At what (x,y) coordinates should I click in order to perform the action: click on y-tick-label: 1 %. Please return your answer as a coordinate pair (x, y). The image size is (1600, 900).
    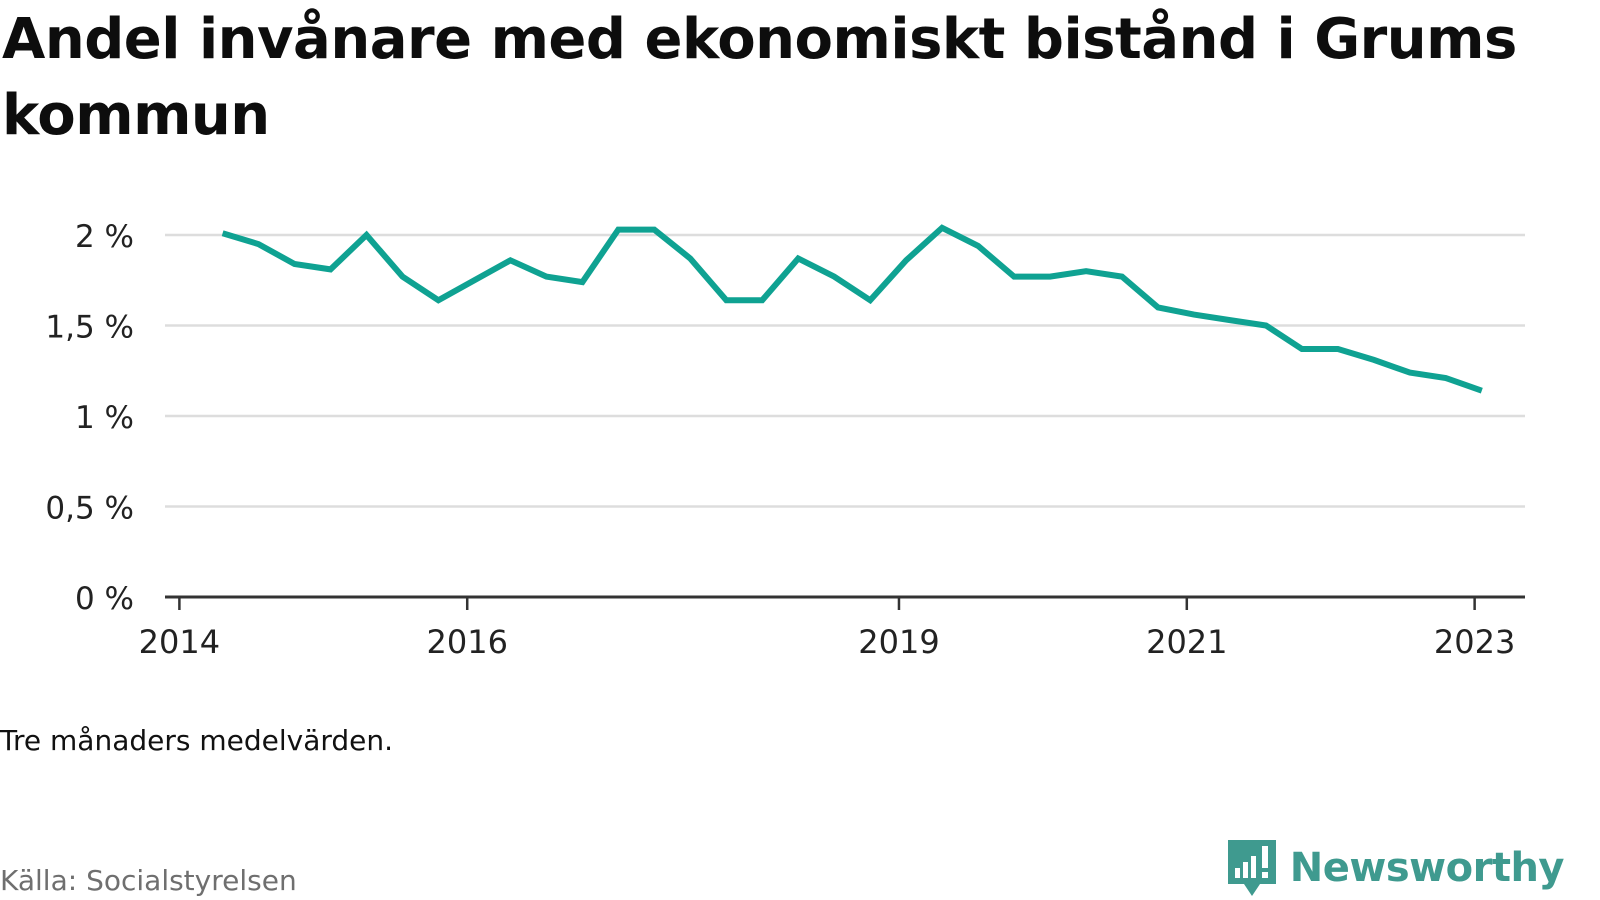
    Looking at the image, I should click on (104, 418).